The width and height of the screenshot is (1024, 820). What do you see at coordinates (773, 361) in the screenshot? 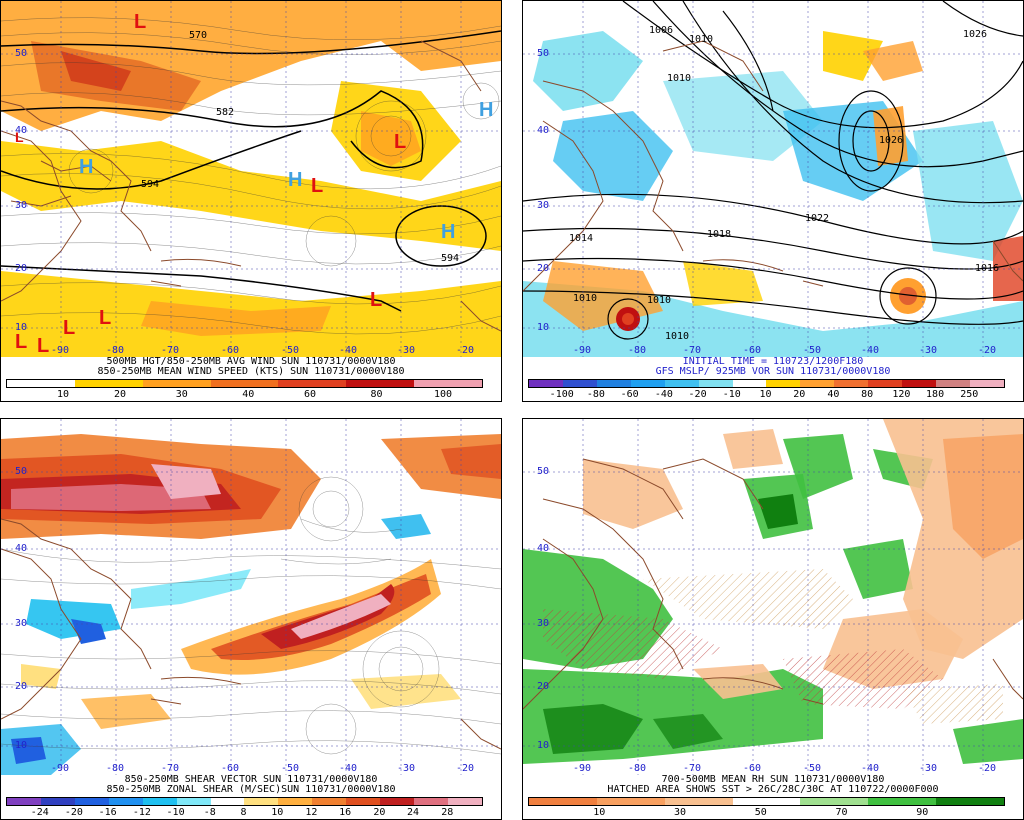
I see `caption-line-1: INITIAL TIME = 110723/1200F180` at bounding box center [773, 361].